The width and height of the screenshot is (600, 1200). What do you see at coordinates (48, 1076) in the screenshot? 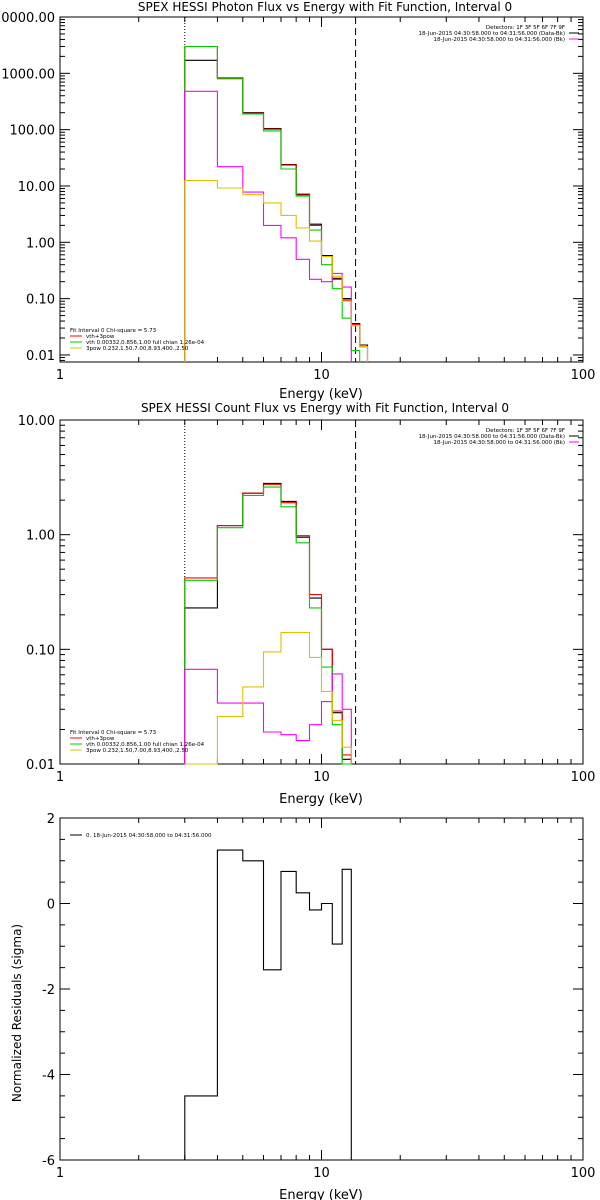
I see `y-tick-label: -4` at bounding box center [48, 1076].